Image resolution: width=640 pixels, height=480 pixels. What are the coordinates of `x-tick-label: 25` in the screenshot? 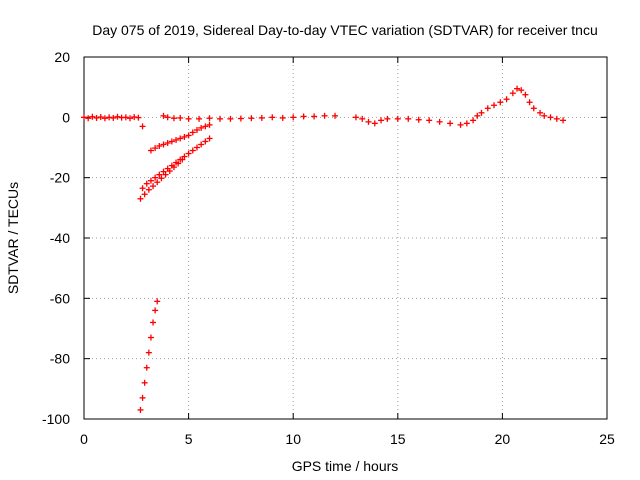 It's located at (607, 439).